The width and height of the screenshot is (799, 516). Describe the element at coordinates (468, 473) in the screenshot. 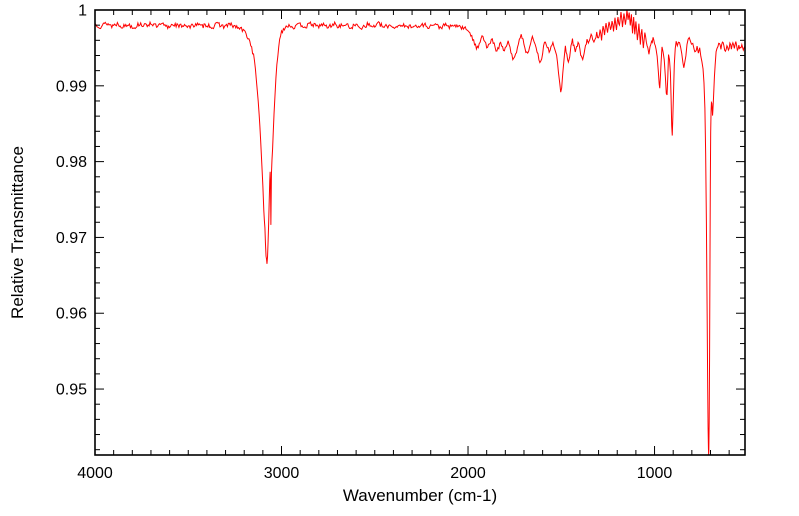

I see `x-tick-label: 2000` at that location.